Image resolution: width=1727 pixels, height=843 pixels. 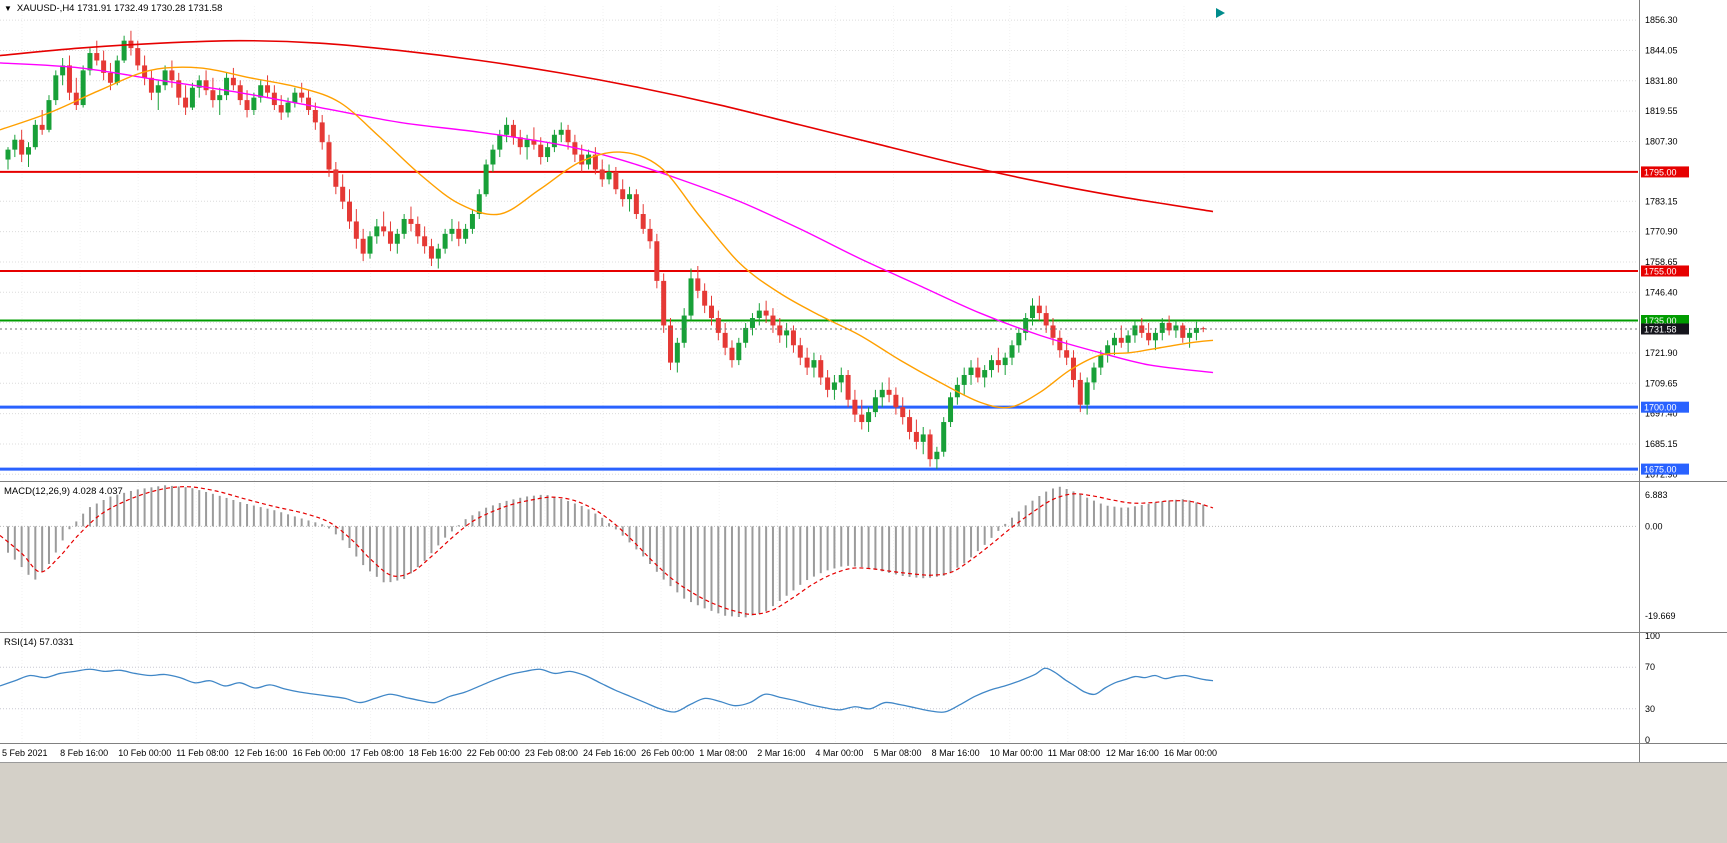 What do you see at coordinates (1661, 232) in the screenshot?
I see `svg-text: 1770.90` at bounding box center [1661, 232].